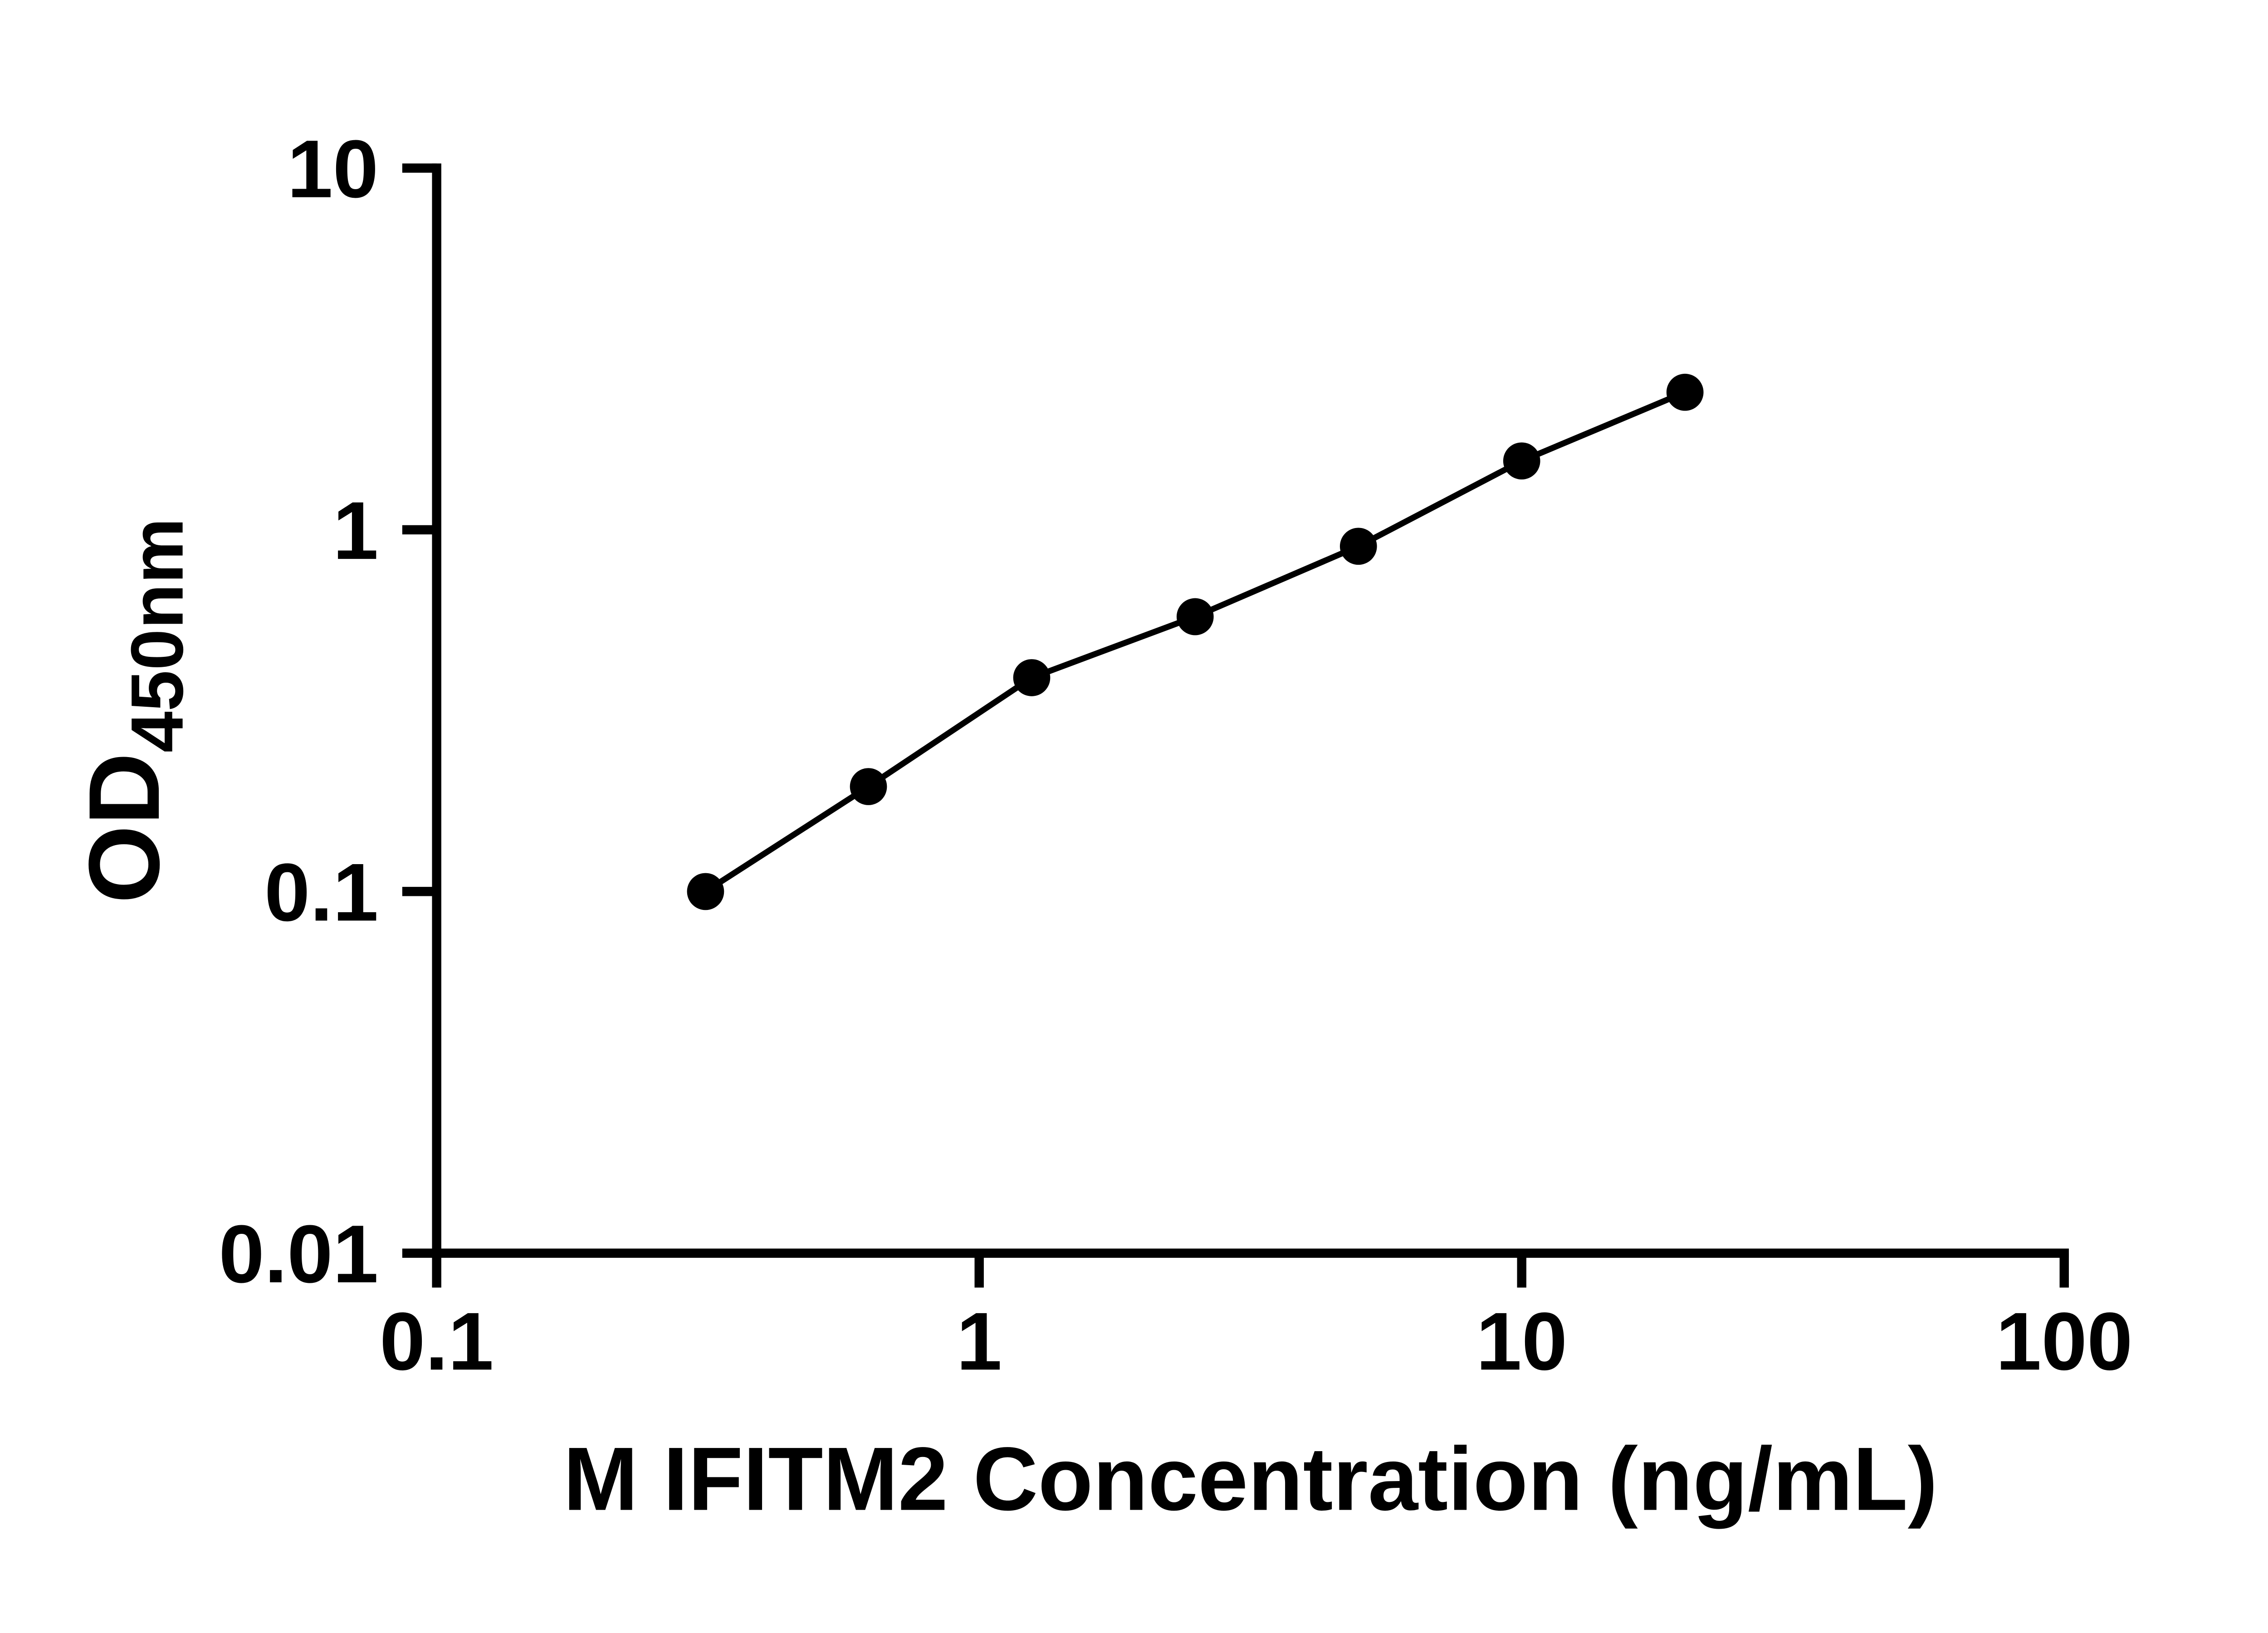  What do you see at coordinates (356, 531) in the screenshot?
I see `y-tick-label: 1` at bounding box center [356, 531].